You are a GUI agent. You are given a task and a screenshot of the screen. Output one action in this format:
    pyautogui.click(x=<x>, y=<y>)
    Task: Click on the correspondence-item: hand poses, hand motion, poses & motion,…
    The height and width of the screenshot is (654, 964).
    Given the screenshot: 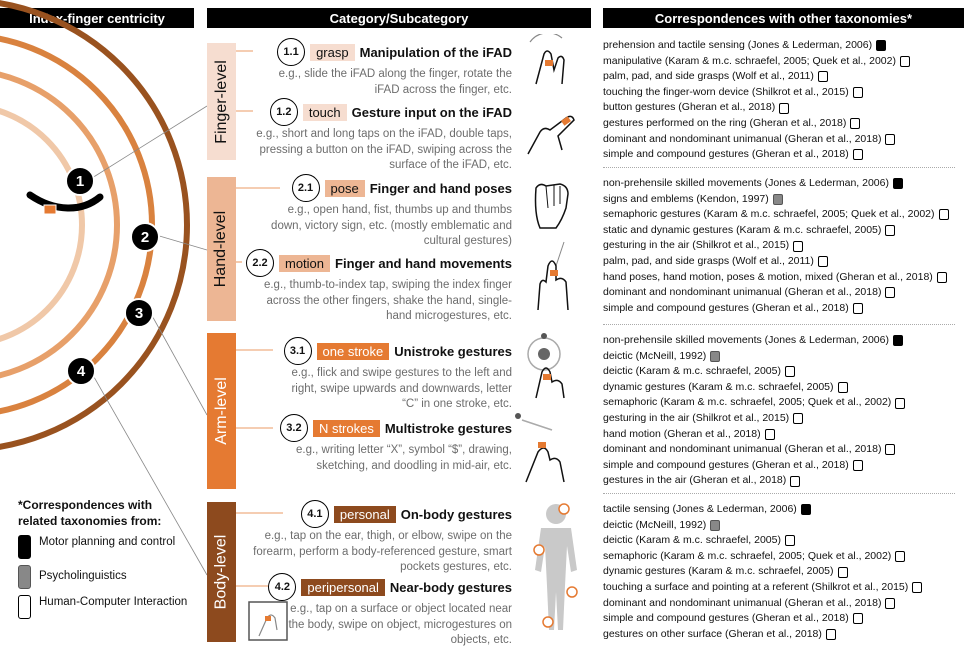 What is the action you would take?
    pyautogui.click(x=782, y=278)
    